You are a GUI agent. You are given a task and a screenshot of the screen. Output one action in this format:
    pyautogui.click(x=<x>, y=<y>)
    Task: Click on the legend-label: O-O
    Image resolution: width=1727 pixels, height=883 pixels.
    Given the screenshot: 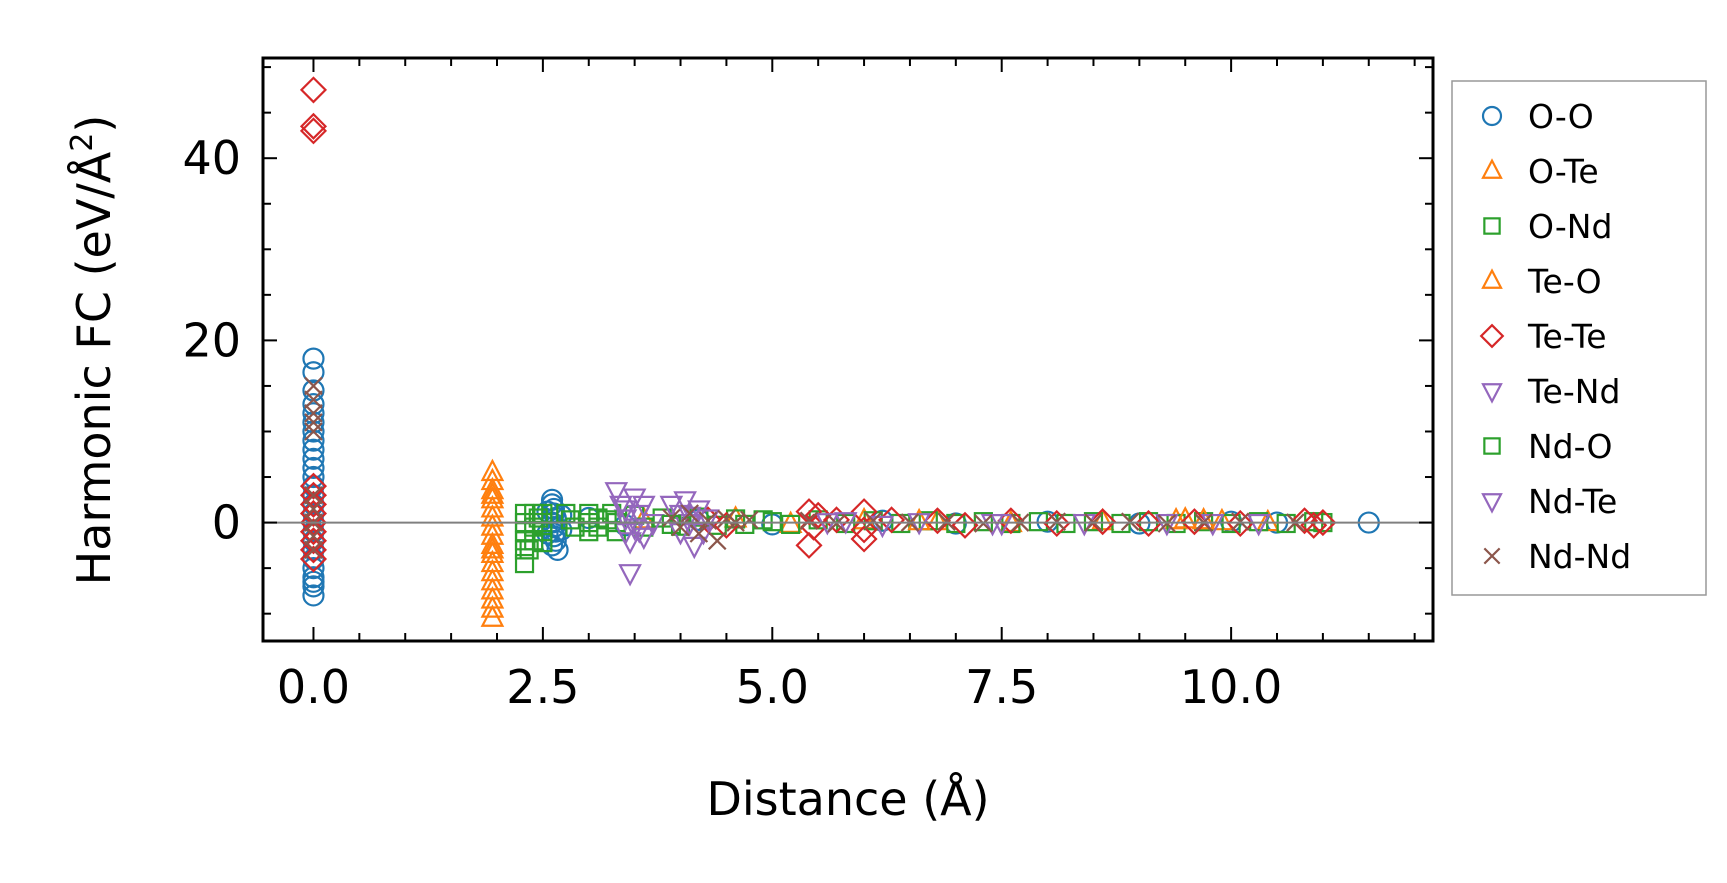 What is the action you would take?
    pyautogui.click(x=1561, y=116)
    